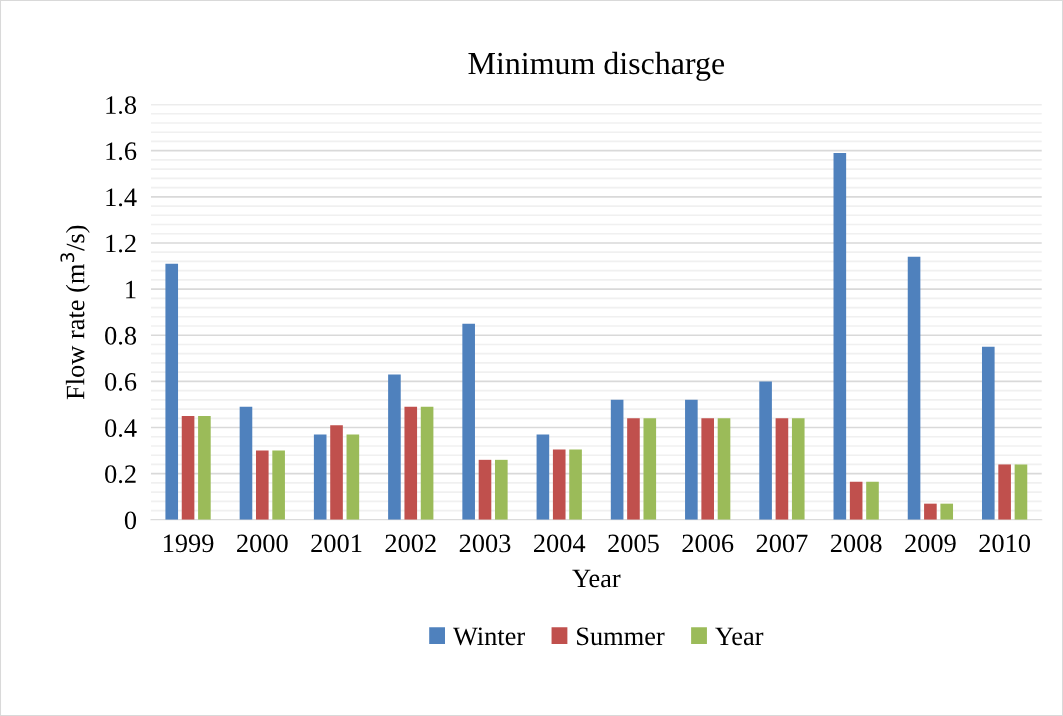  What do you see at coordinates (131, 289) in the screenshot?
I see `y-tick-label: 1` at bounding box center [131, 289].